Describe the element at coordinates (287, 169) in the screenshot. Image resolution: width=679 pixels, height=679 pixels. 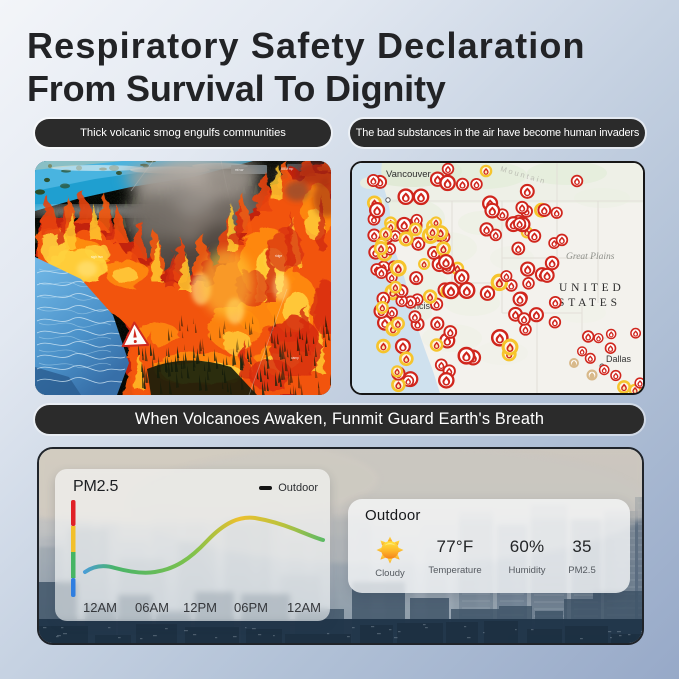
I see `svg-text: BBM mp` at that location.